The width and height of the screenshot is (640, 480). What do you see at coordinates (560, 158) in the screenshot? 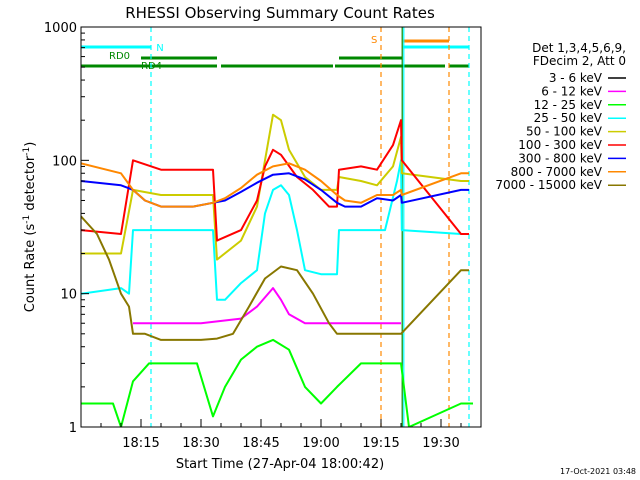
I see `legend-label-7: 300 - 800 keV` at bounding box center [560, 158].